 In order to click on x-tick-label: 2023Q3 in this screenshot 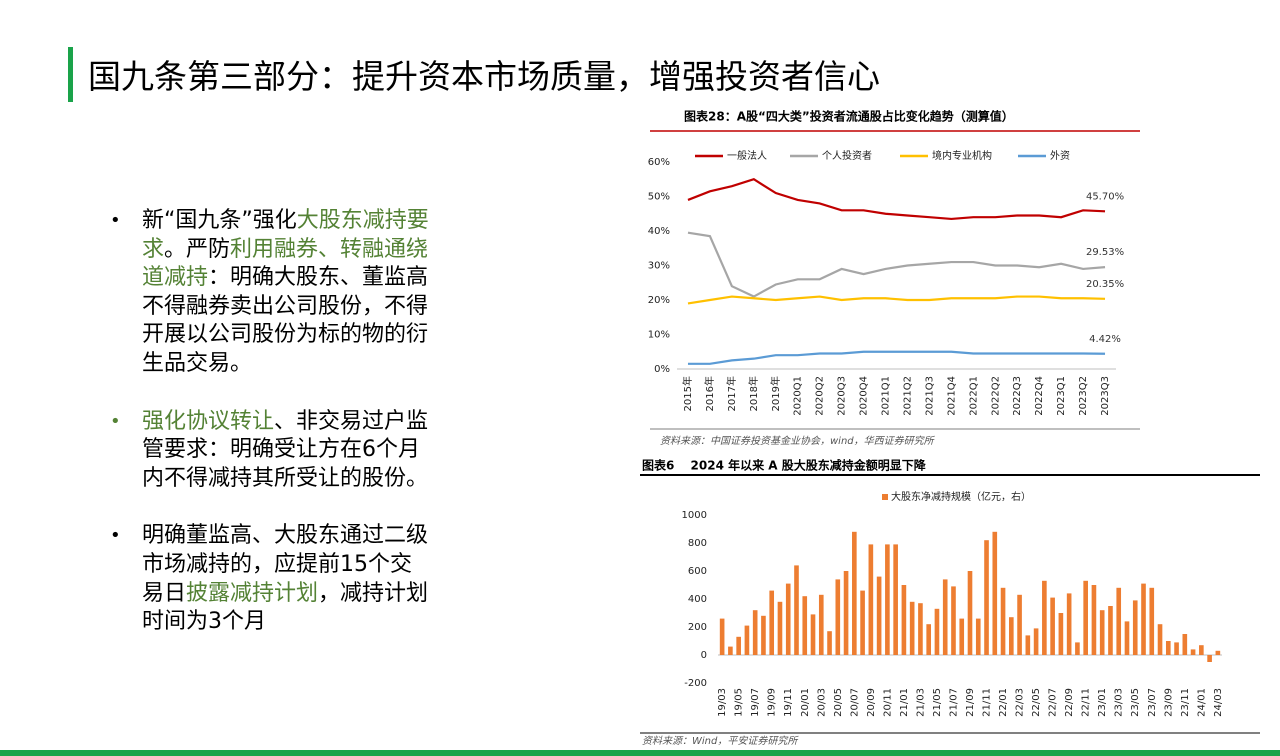, I will do `click(1105, 396)`.